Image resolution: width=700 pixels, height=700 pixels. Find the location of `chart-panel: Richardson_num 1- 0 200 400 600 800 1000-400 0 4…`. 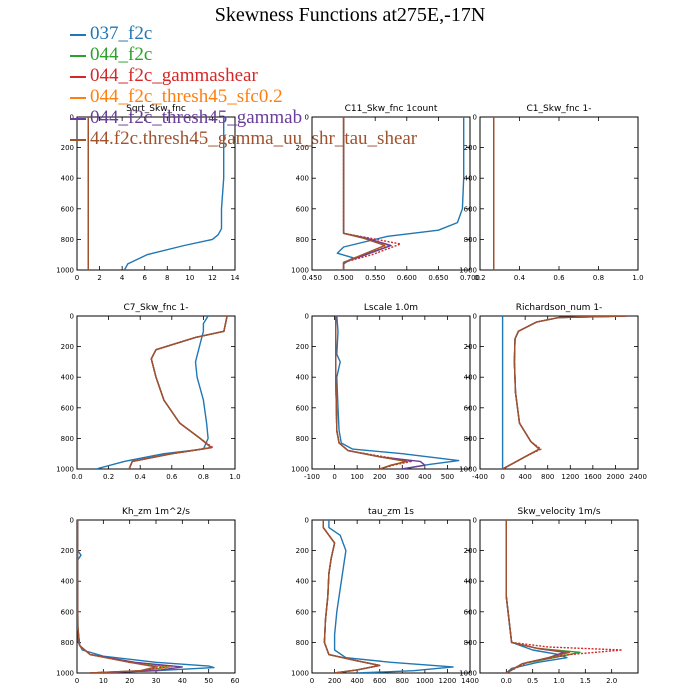

chart-panel: Richardson_num 1- 0 200 400 600 800 1000-400 0 4… is located at coordinates (553, 392).